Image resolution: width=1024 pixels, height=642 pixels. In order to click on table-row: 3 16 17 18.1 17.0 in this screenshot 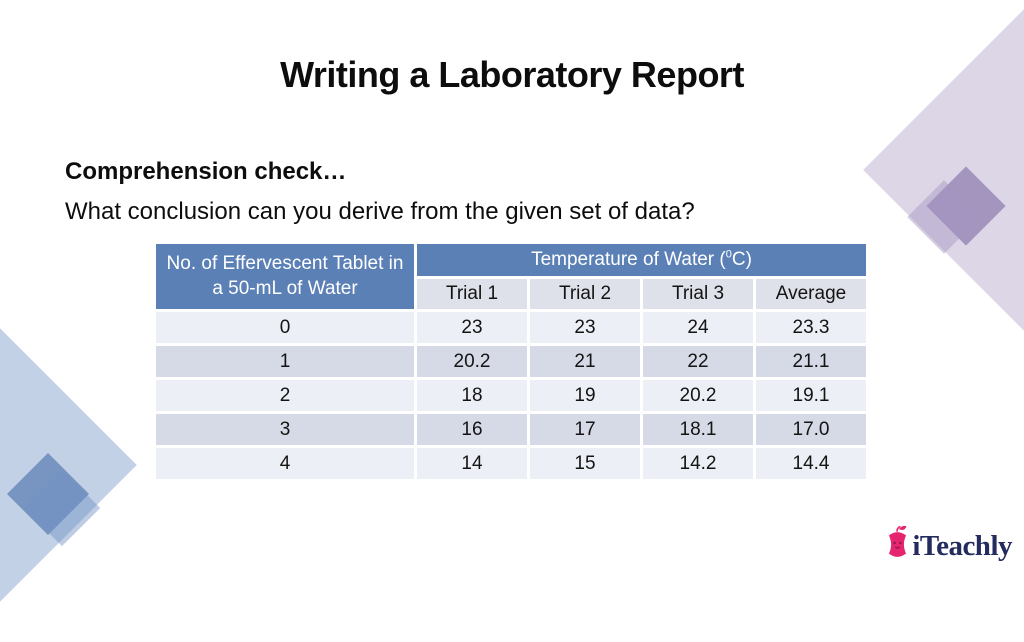, I will do `click(511, 429)`.